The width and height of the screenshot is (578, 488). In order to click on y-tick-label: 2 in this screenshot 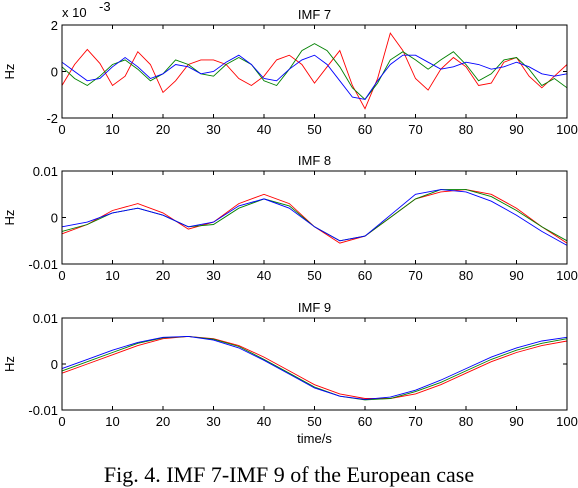, I will do `click(54, 25)`.